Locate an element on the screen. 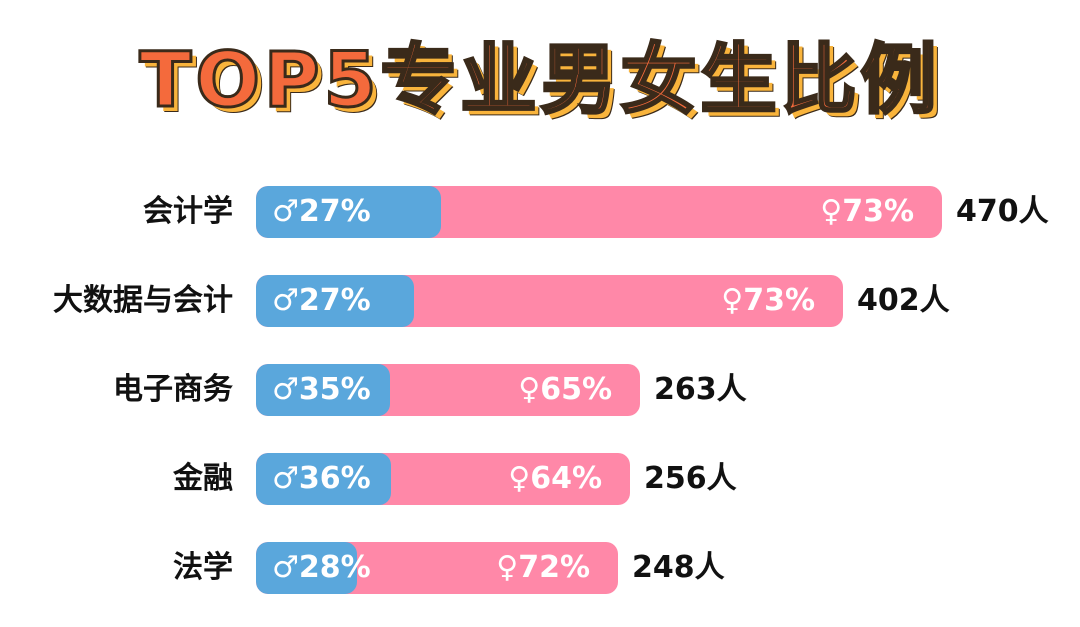 Image resolution: width=1080 pixels, height=627 pixels. total-count-label: 263人 is located at coordinates (700, 389).